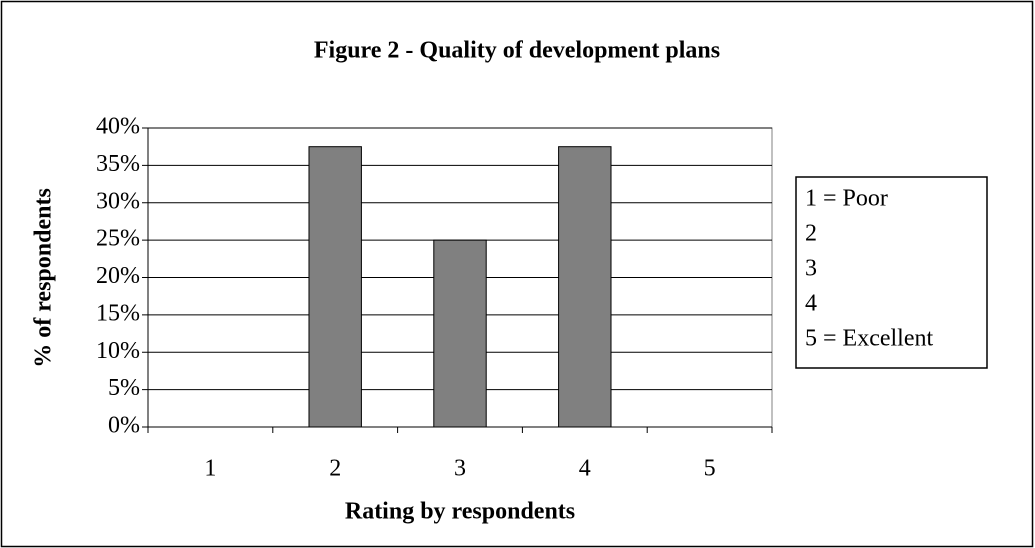  What do you see at coordinates (118, 239) in the screenshot?
I see `y-tick-label: 25%` at bounding box center [118, 239].